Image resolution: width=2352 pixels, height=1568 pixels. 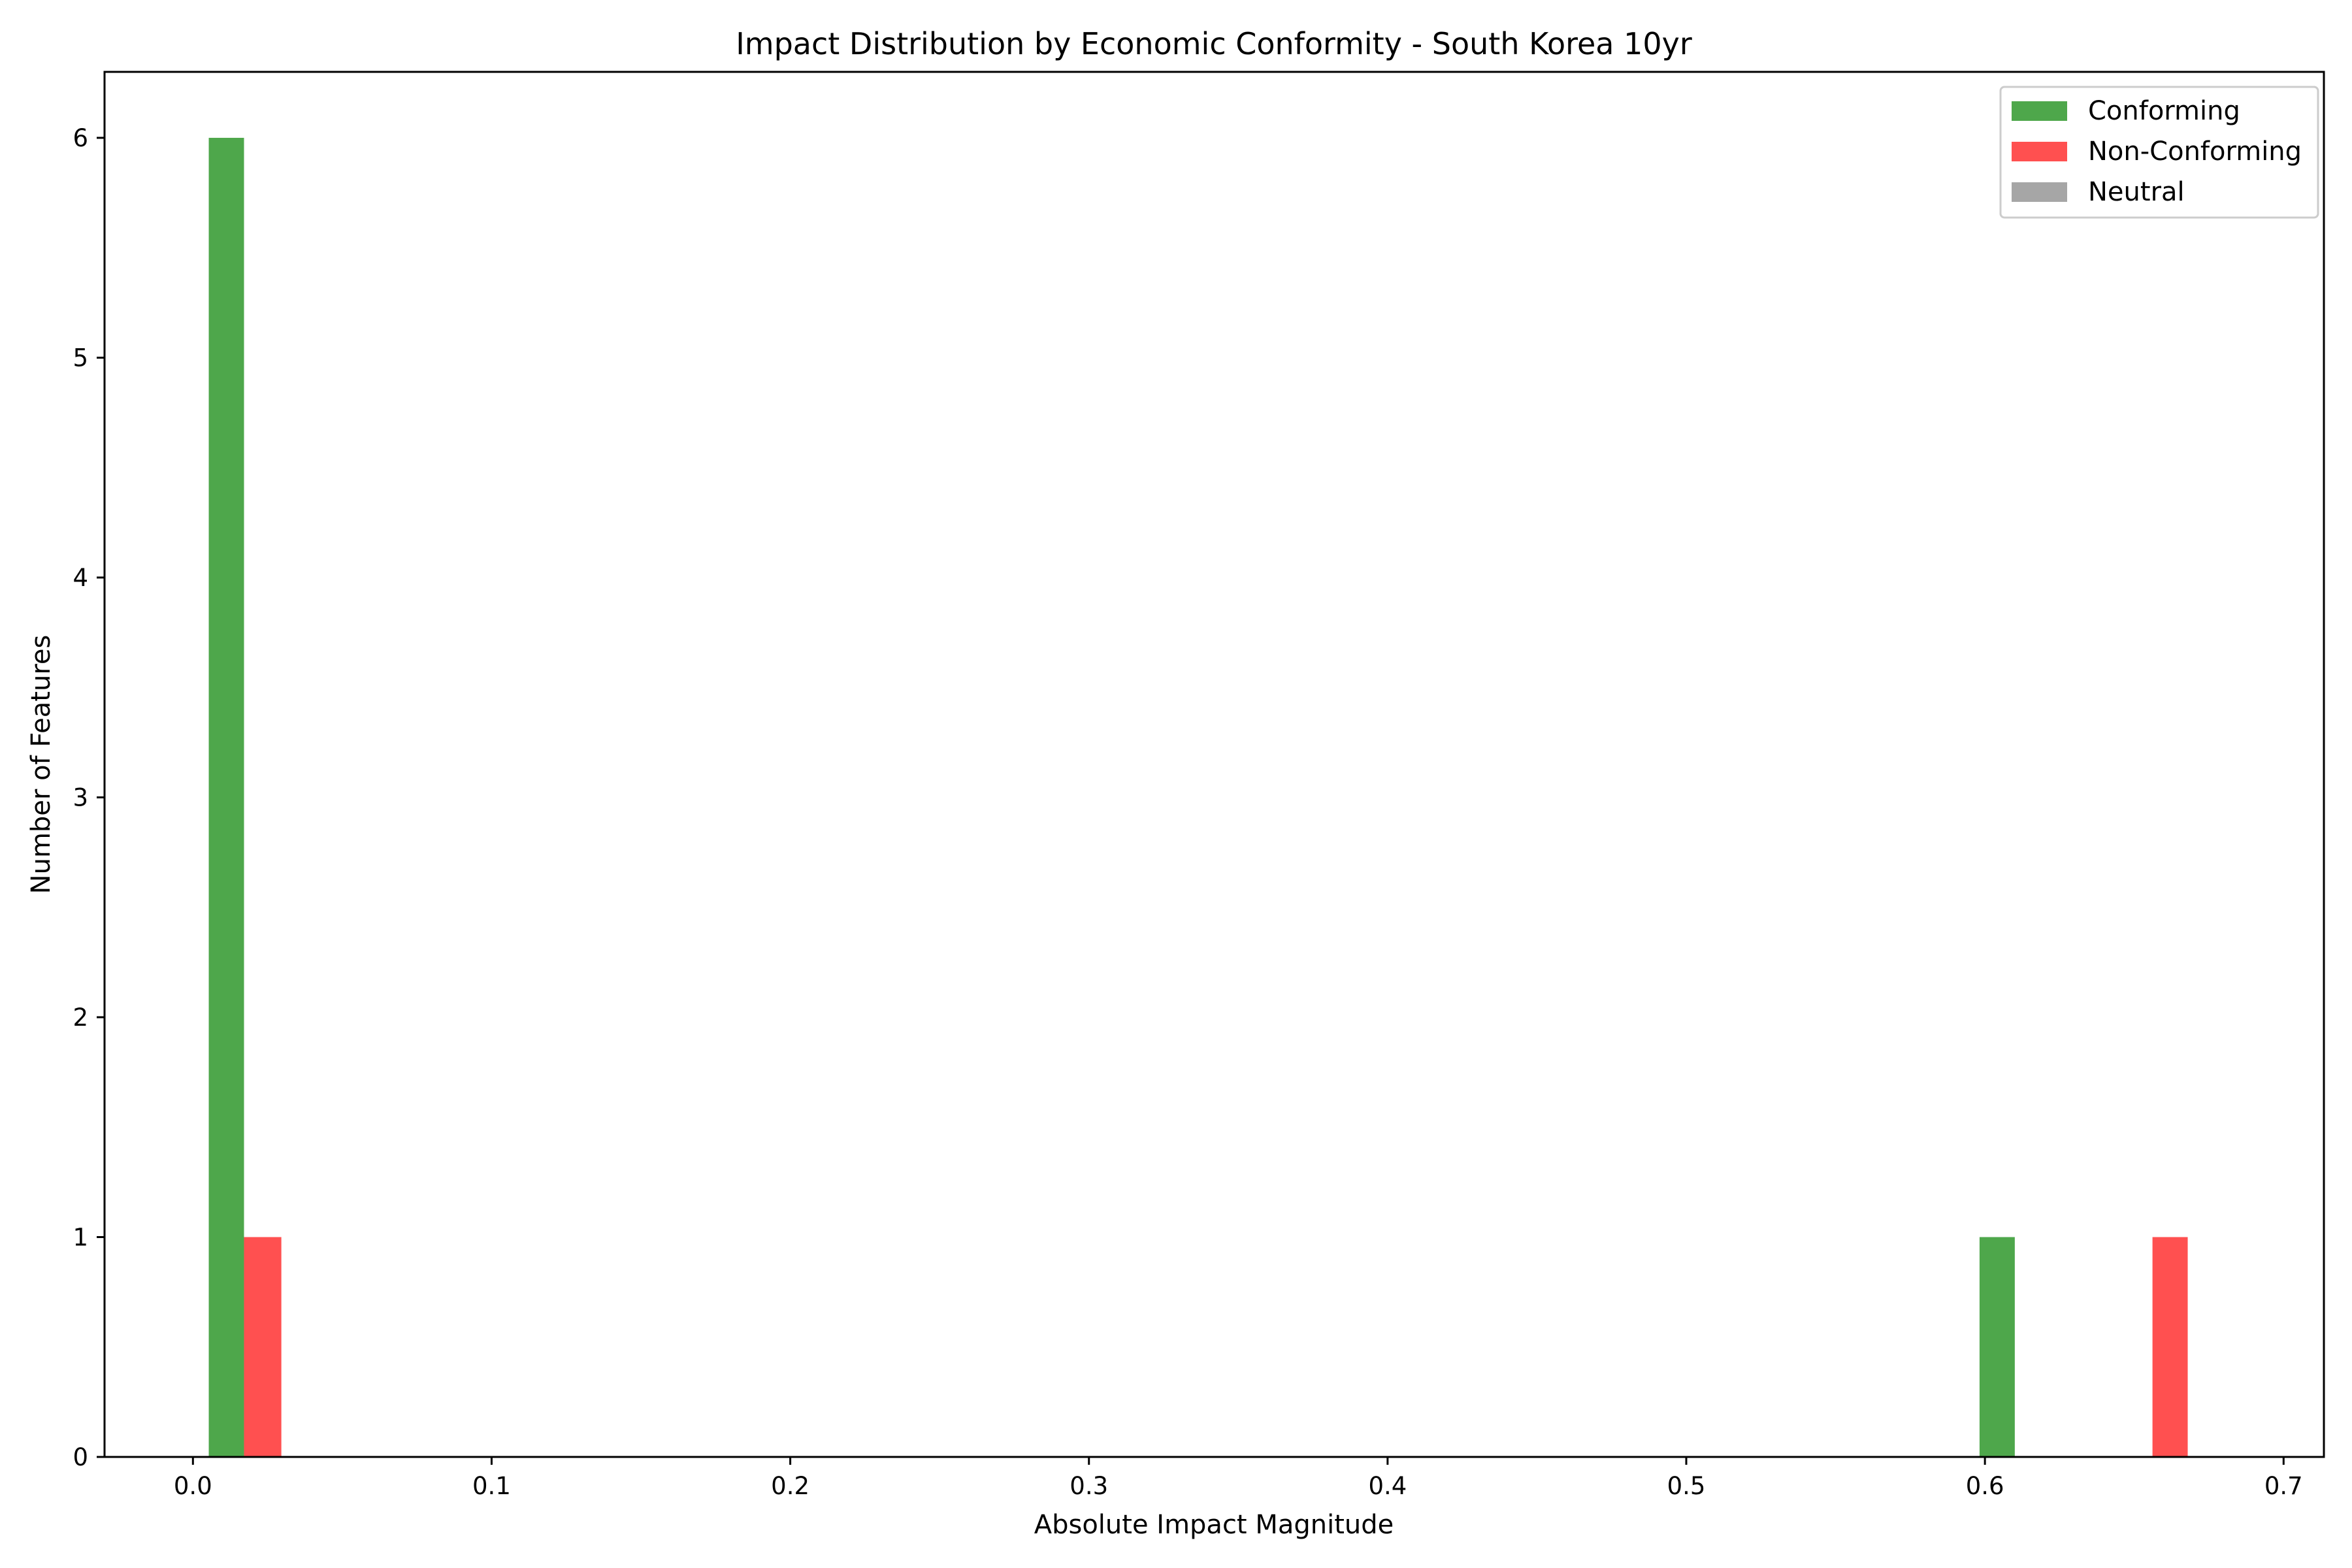 I want to click on x-tick-label: 0.0, so click(x=193, y=1486).